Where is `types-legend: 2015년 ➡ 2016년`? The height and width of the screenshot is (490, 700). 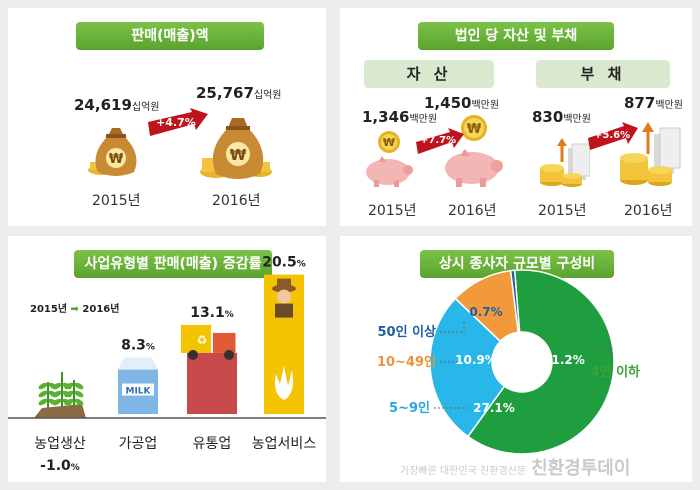
types-legend: 2015년 ➡ 2016년 is located at coordinates (75, 309).